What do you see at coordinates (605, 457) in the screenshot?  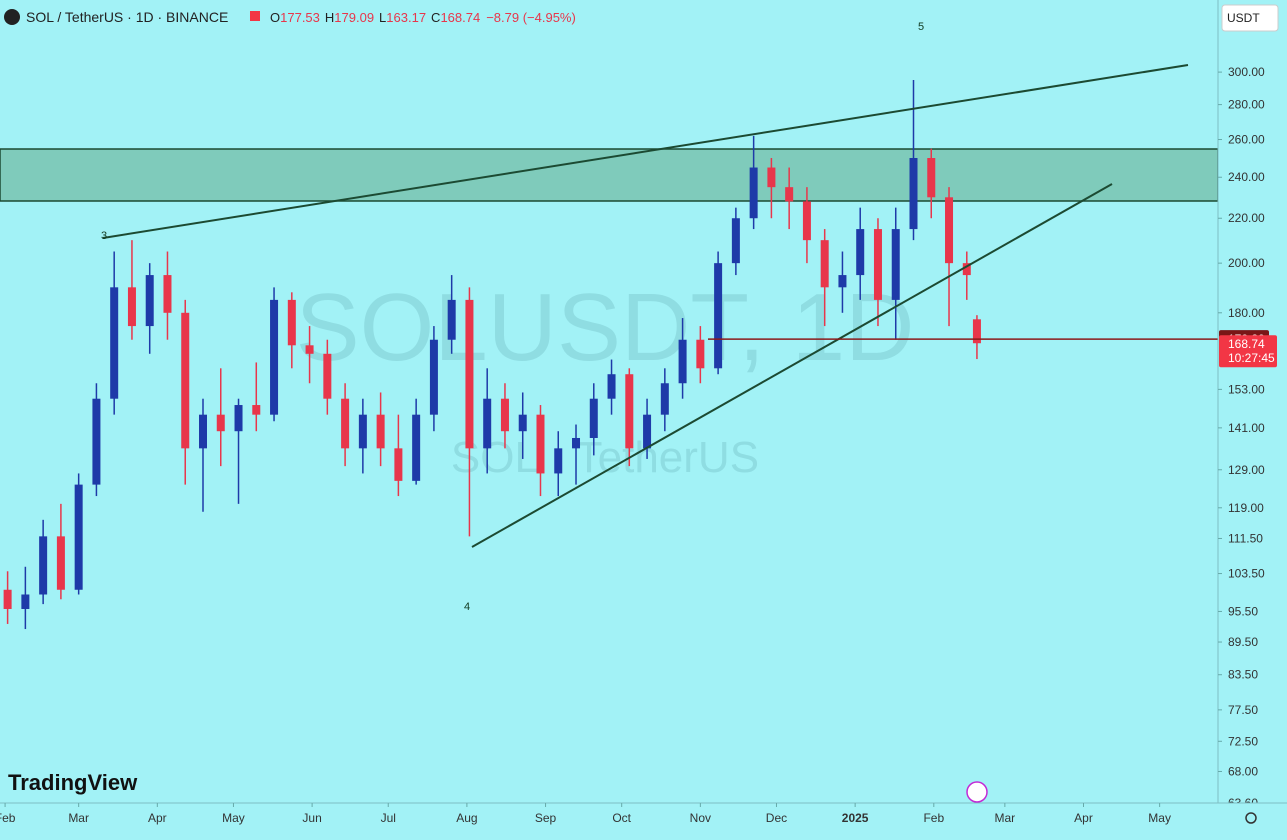 I see `watermark-sub: SOL · TetherUS` at bounding box center [605, 457].